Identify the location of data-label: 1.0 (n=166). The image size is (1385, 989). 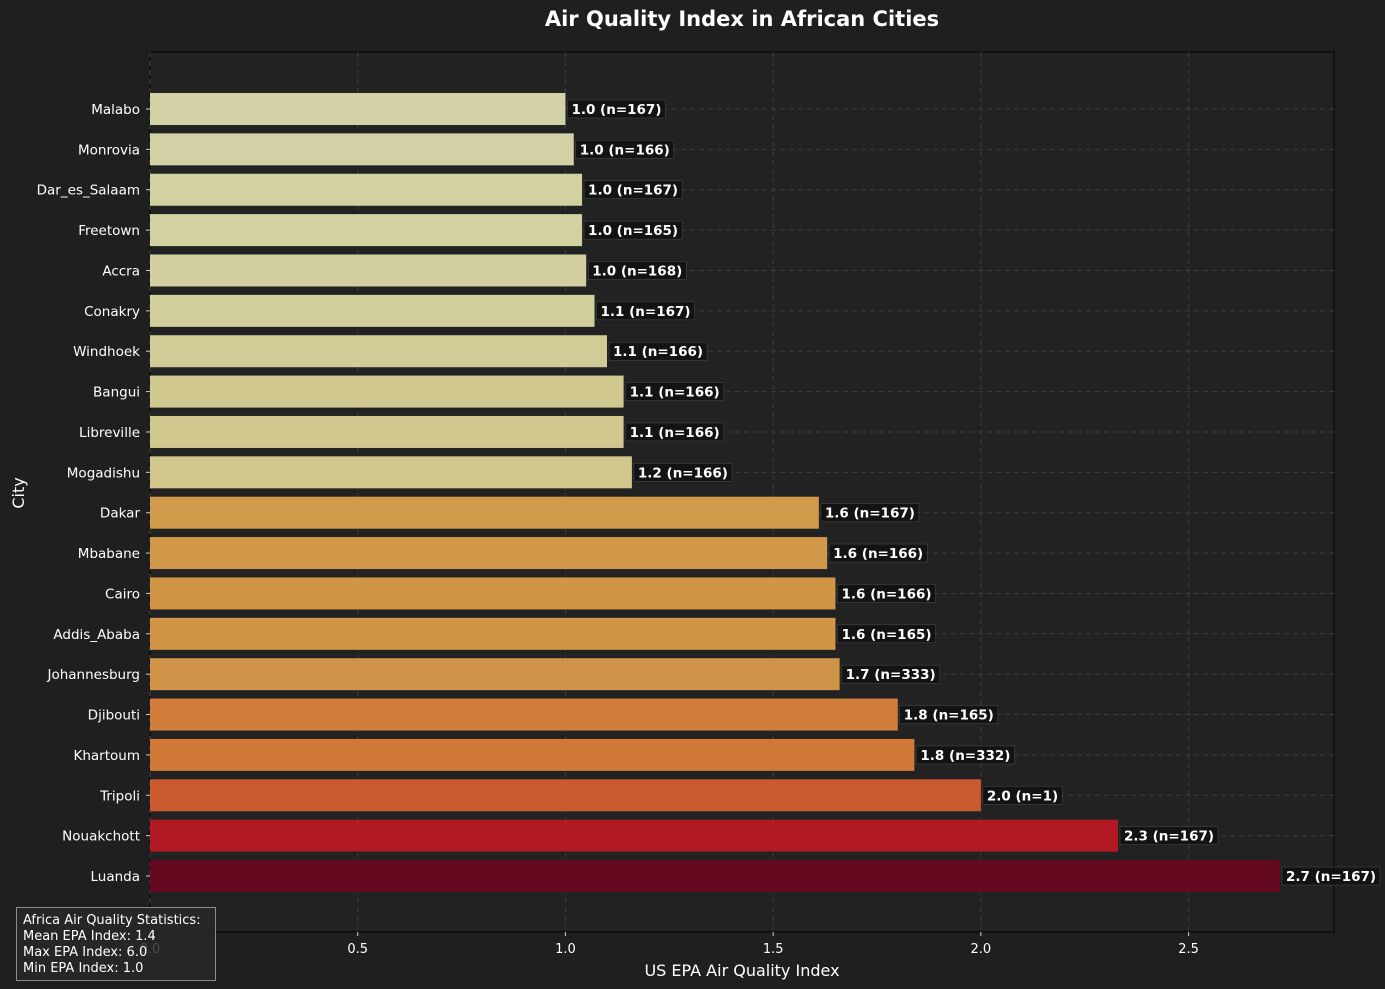
(625, 150).